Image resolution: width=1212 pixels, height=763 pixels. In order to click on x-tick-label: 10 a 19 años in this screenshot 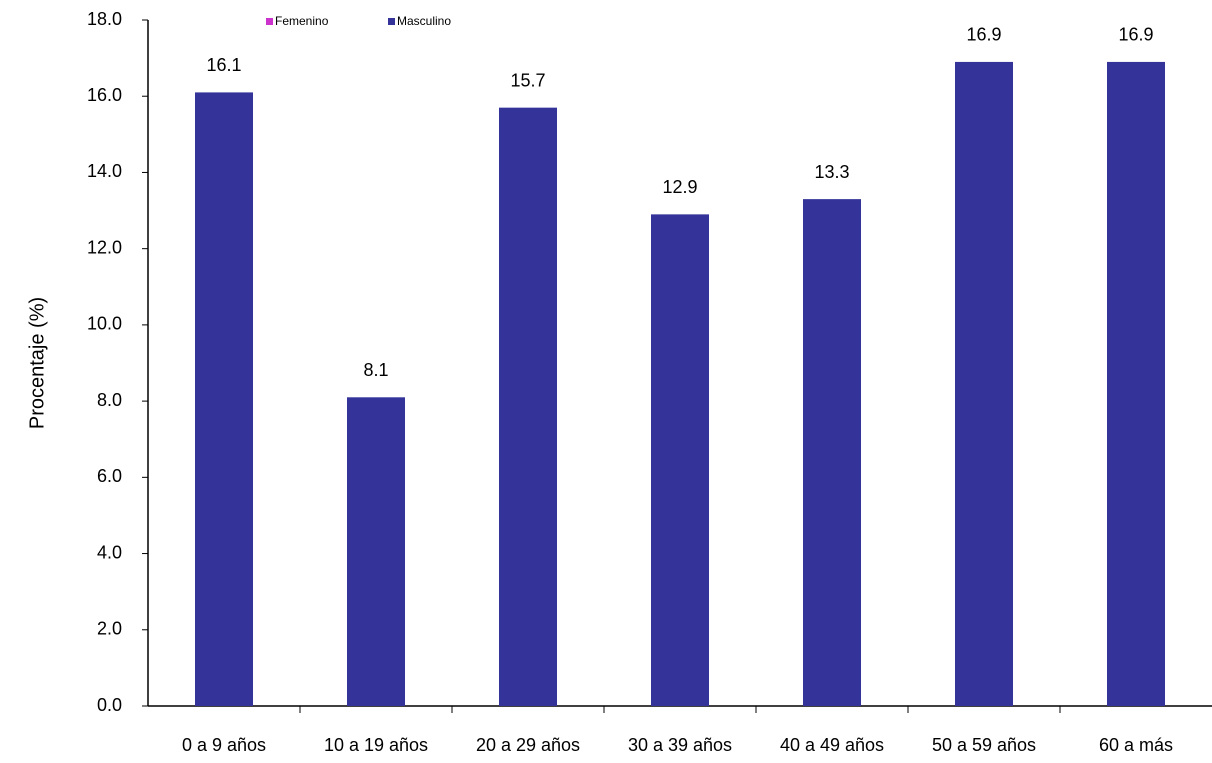, I will do `click(376, 745)`.